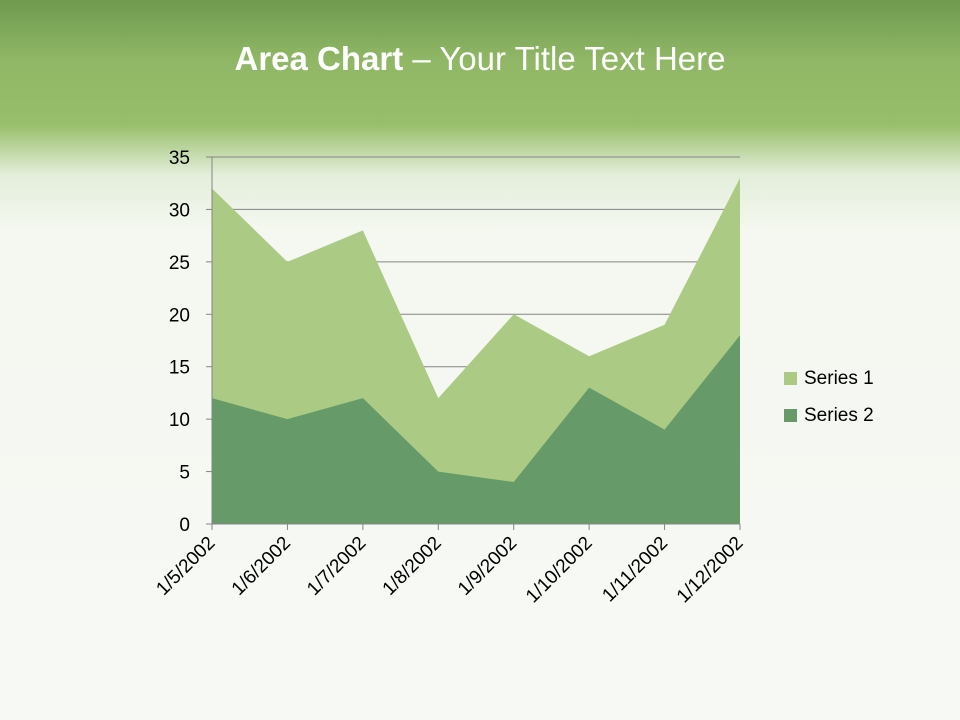  What do you see at coordinates (179, 368) in the screenshot?
I see `y-tick-label: 15` at bounding box center [179, 368].